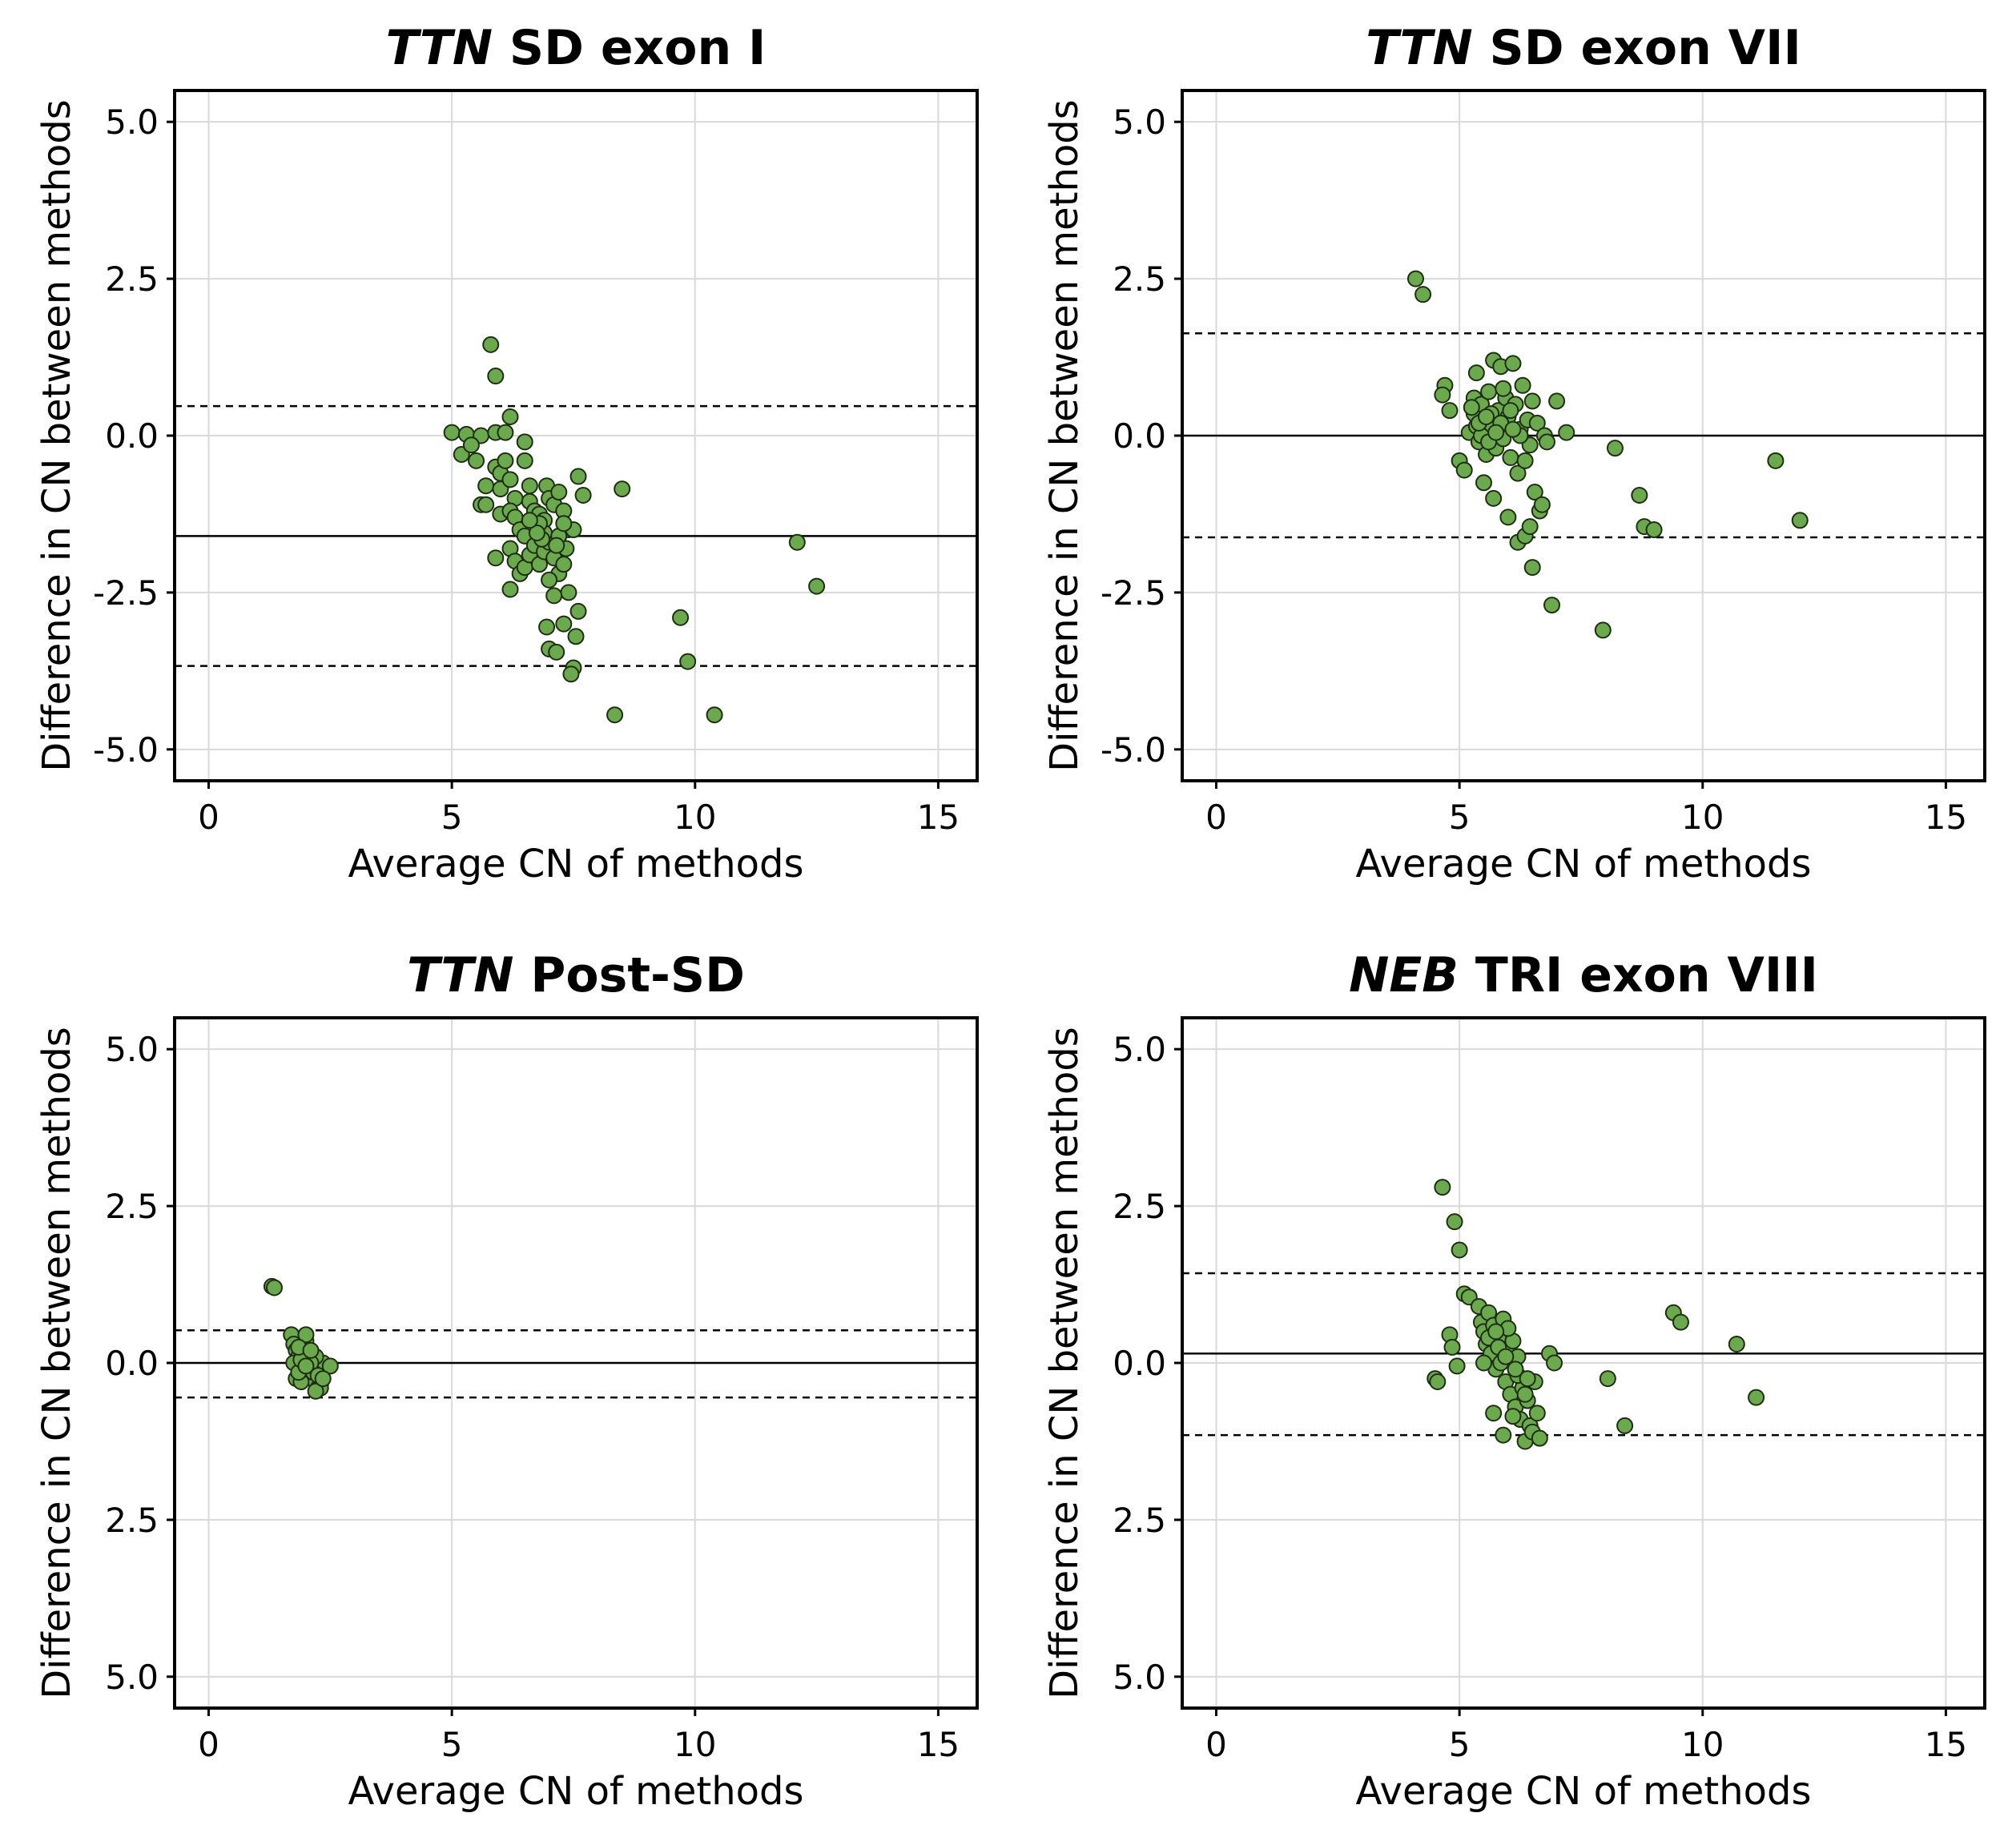 The width and height of the screenshot is (2016, 1829). I want to click on chart-title: TTN SD exon VII, so click(1583, 48).